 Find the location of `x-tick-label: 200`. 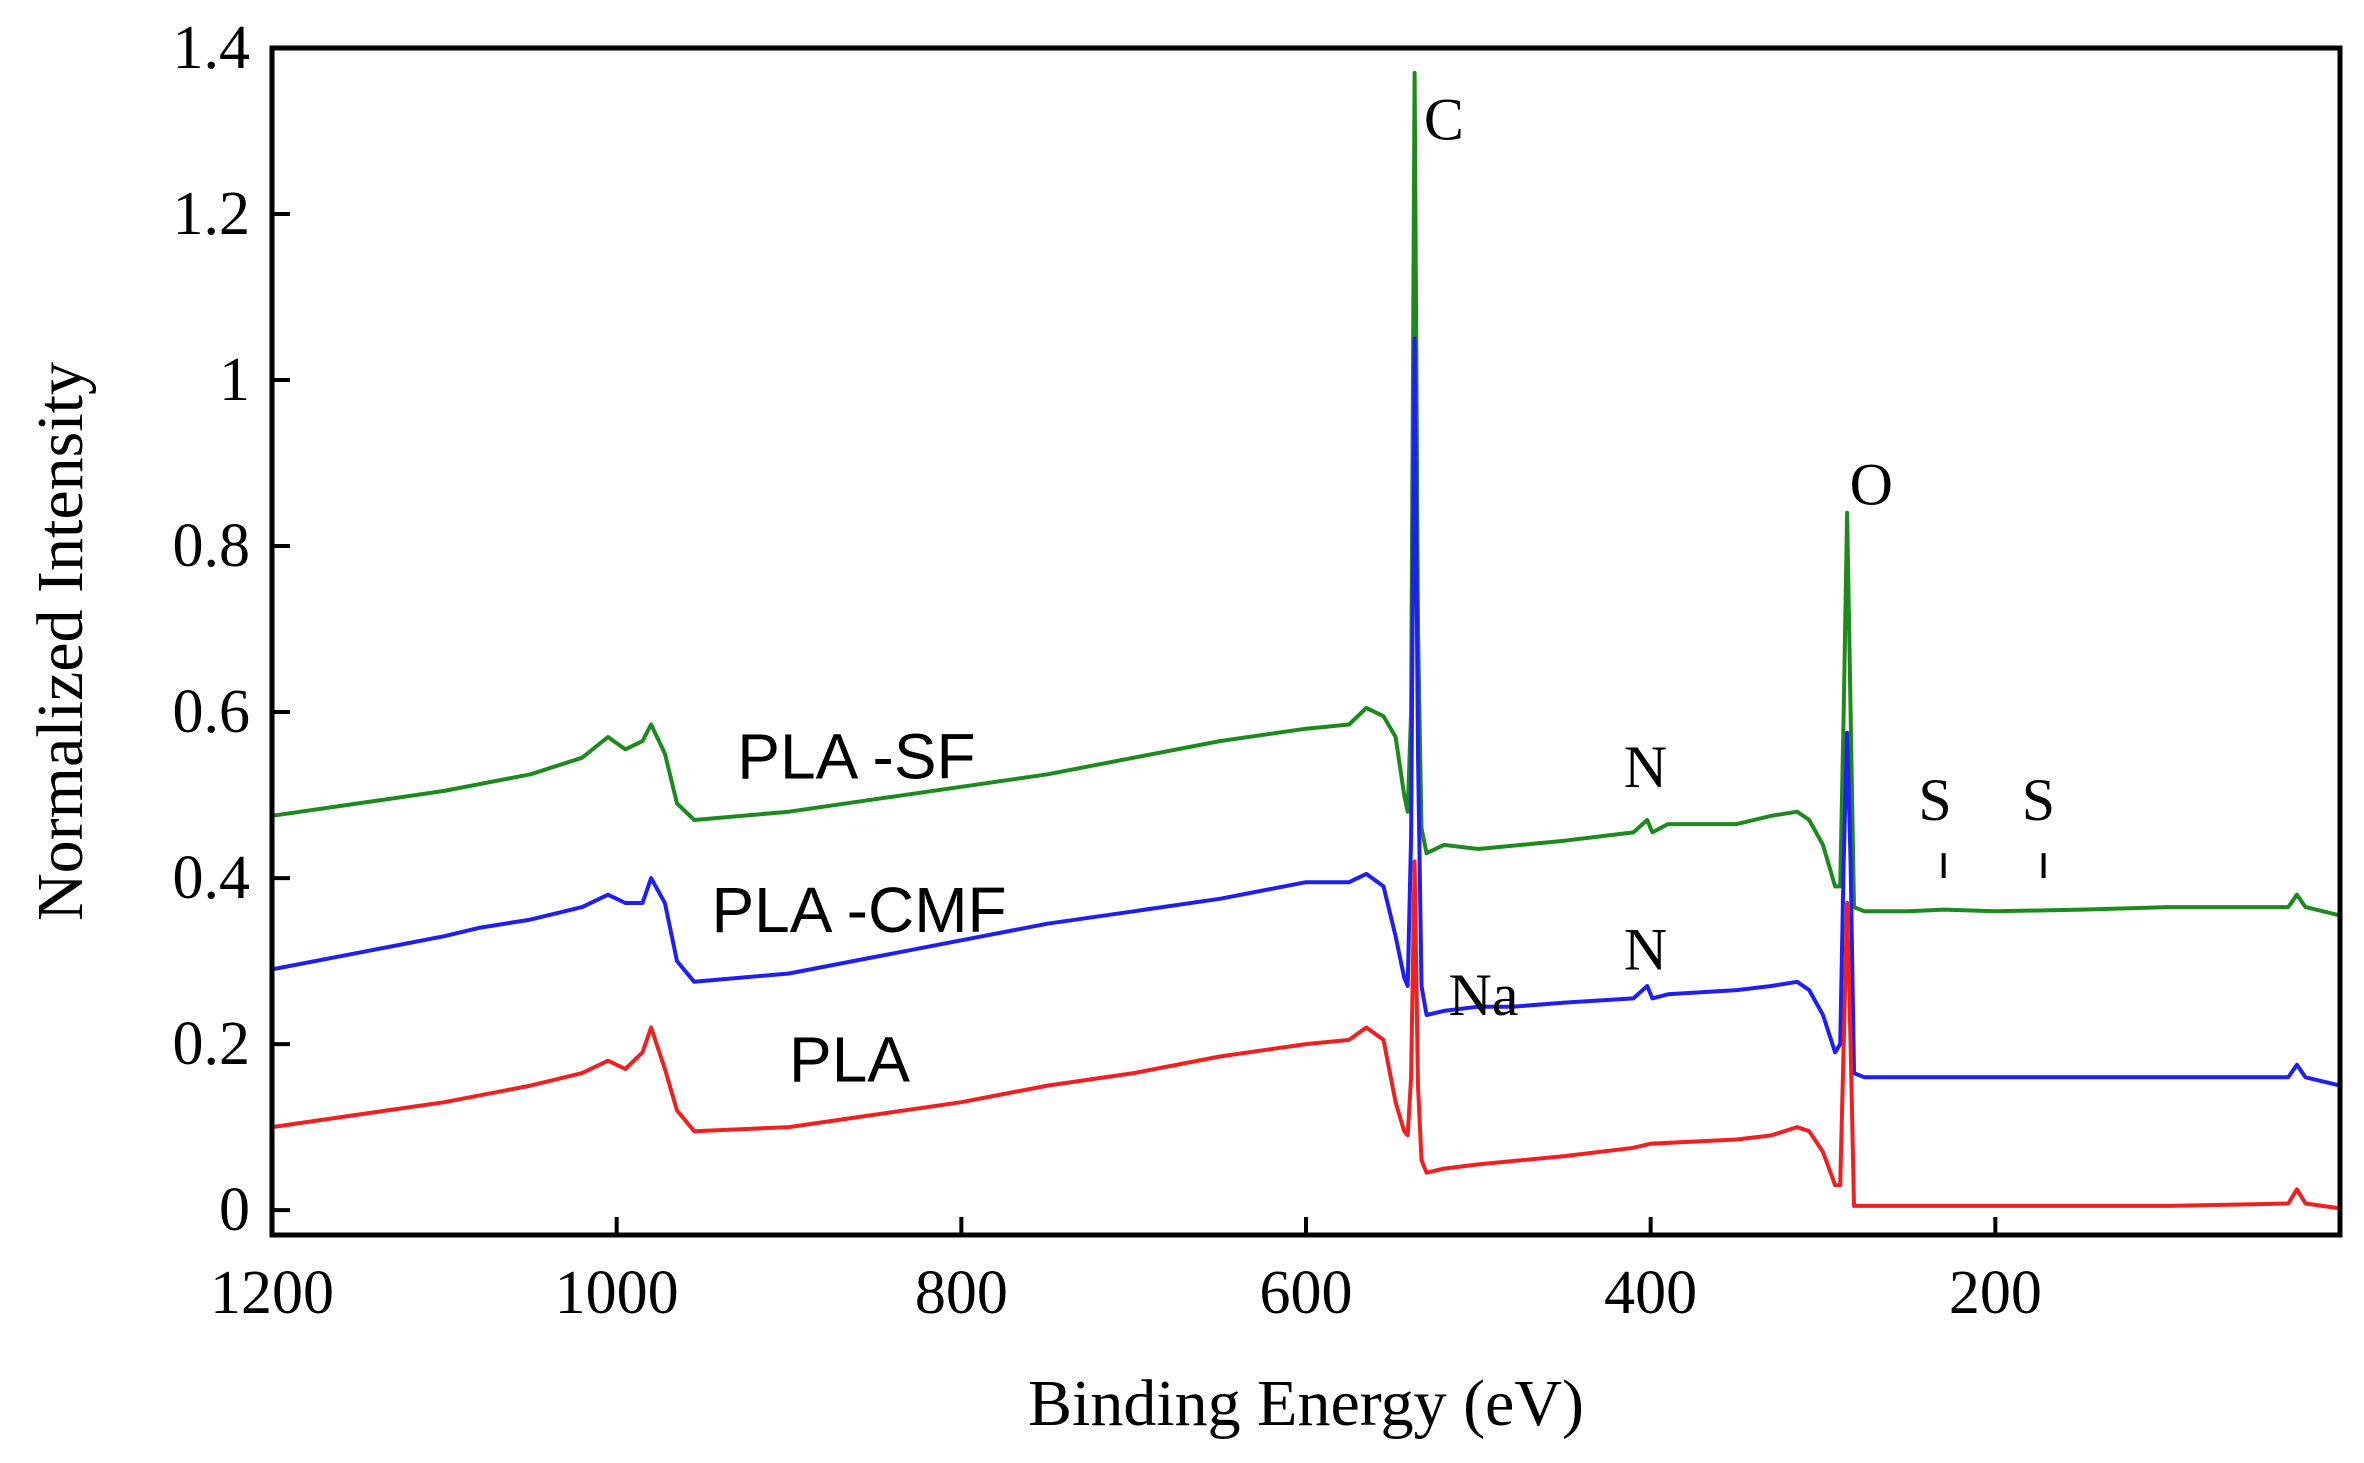

x-tick-label: 200 is located at coordinates (1995, 1293).